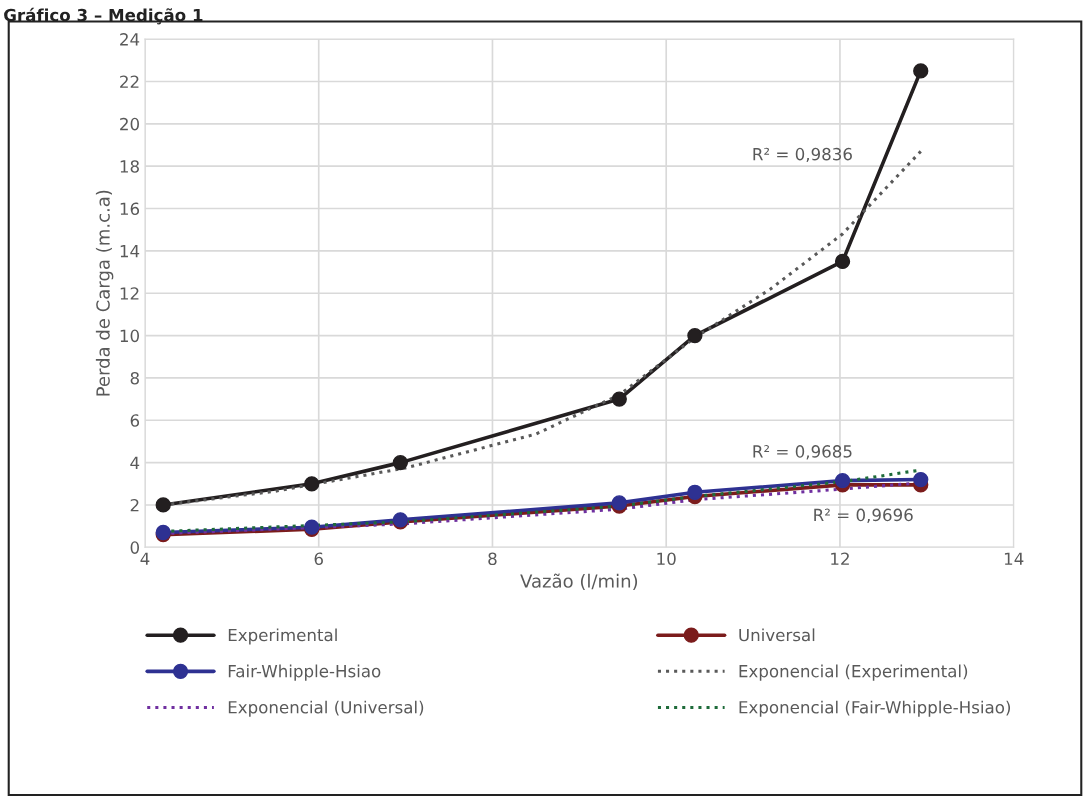 Image resolution: width=1090 pixels, height=799 pixels. I want to click on legend-label: Exponencial (Experimental), so click(853, 672).